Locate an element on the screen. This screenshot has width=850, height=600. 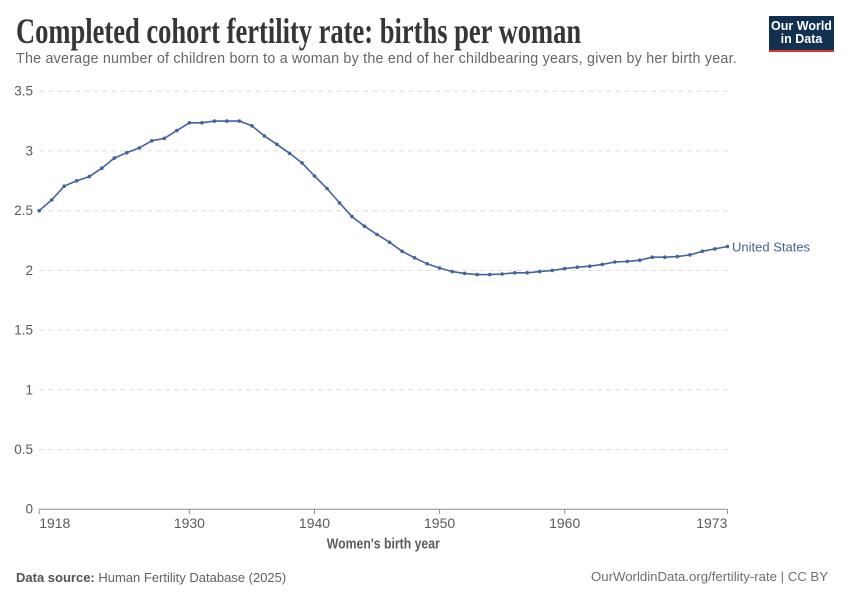
svg-text: 1 is located at coordinates (29, 389).